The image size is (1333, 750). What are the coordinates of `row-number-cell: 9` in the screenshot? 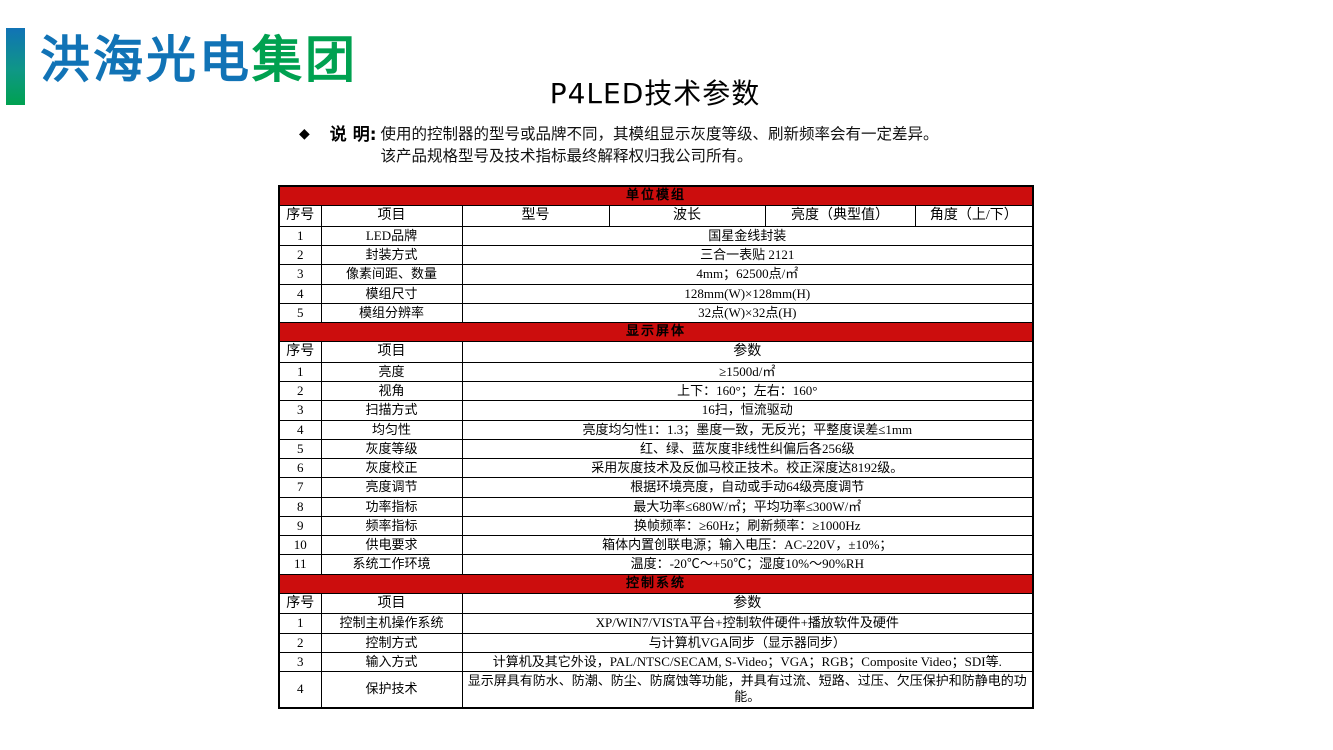 It's located at (300, 526).